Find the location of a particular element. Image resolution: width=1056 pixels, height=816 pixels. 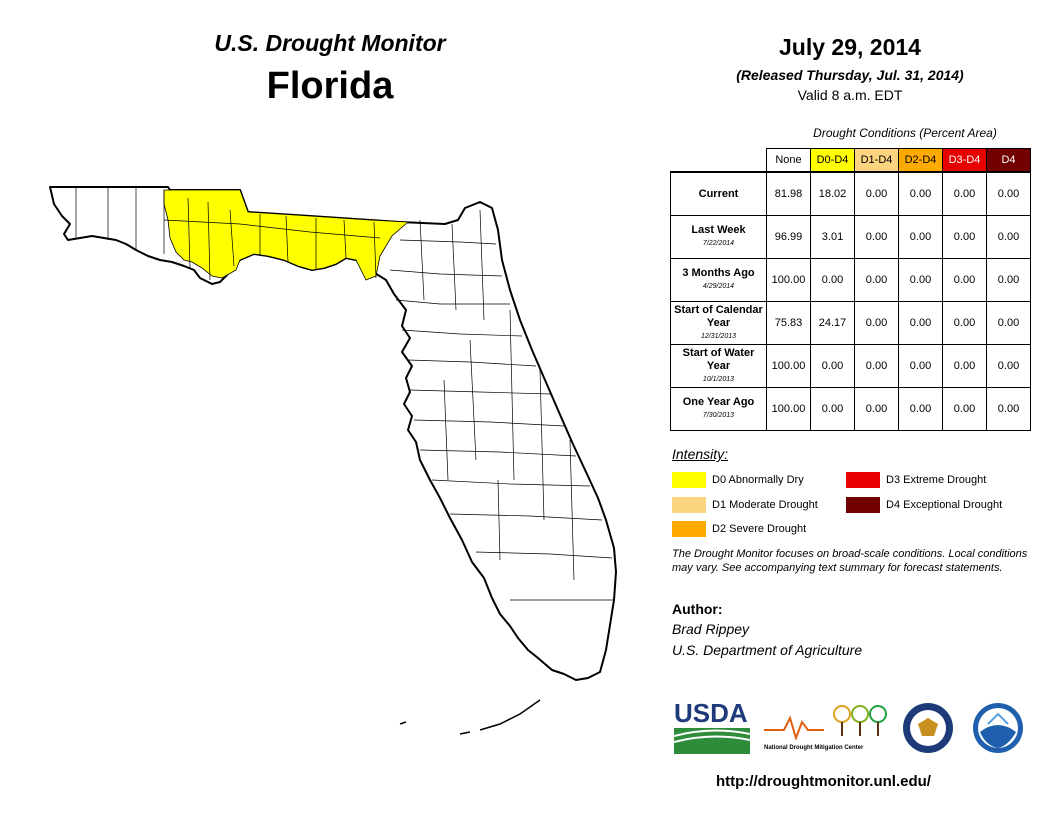

column-header: D2-D4 is located at coordinates (920, 160).